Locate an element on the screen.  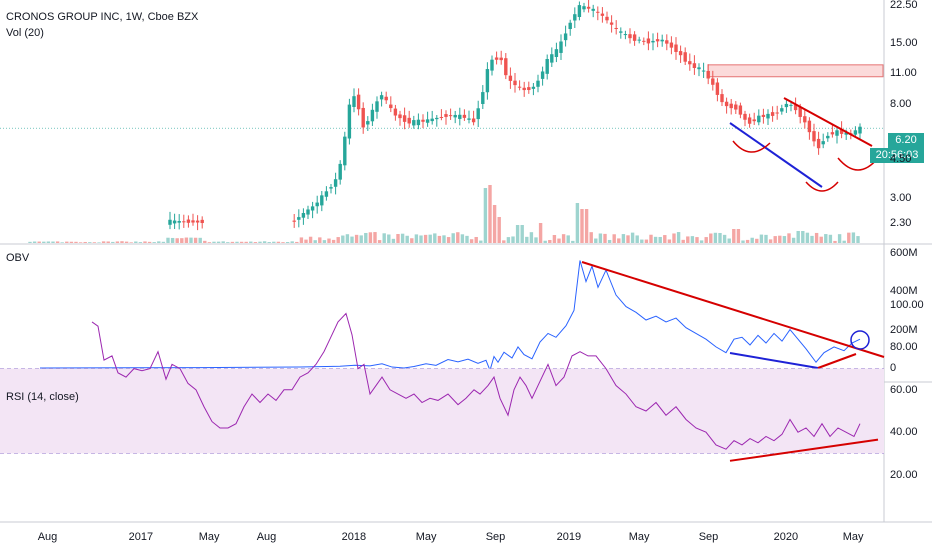
chart-title: CRONOS GROUP INC, 1W, Cboe BZX is located at coordinates (102, 17).